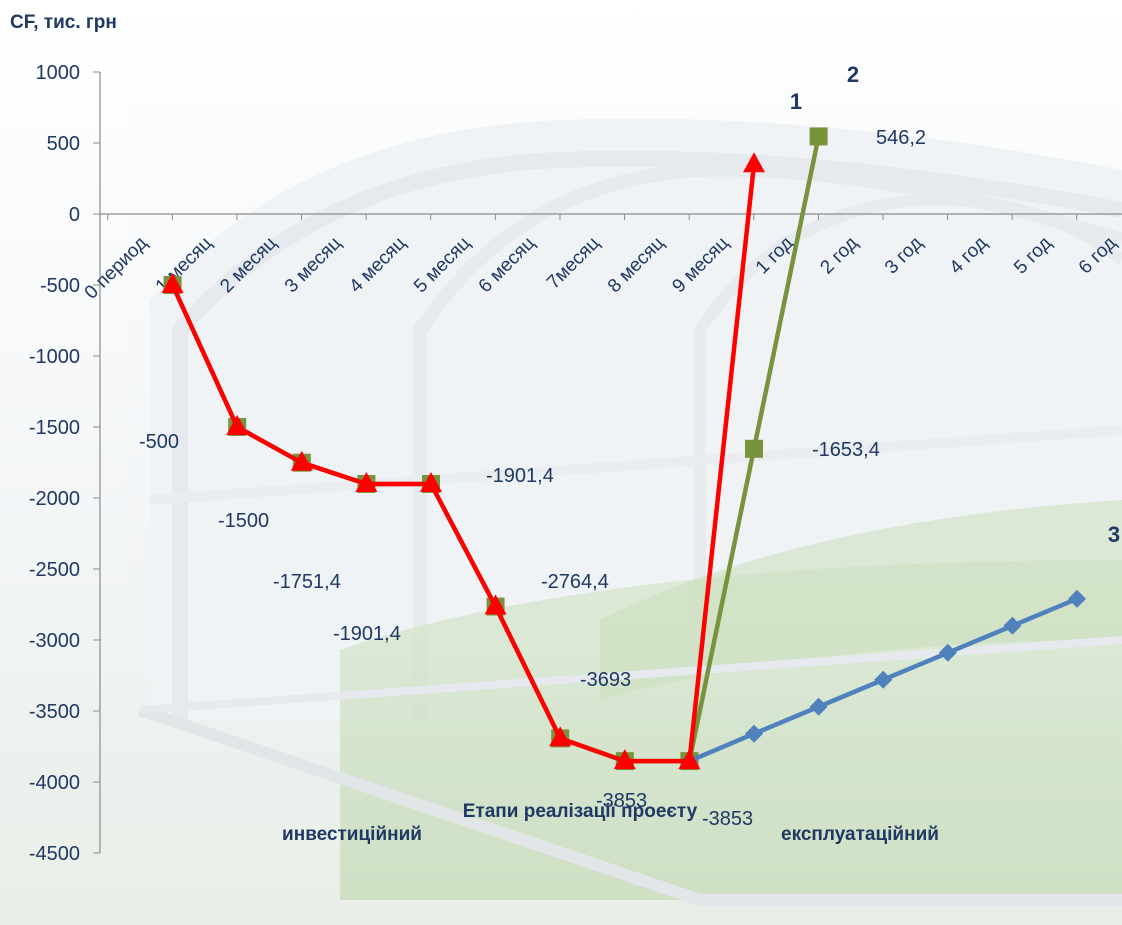  I want to click on data-label: -1653,4, so click(846, 450).